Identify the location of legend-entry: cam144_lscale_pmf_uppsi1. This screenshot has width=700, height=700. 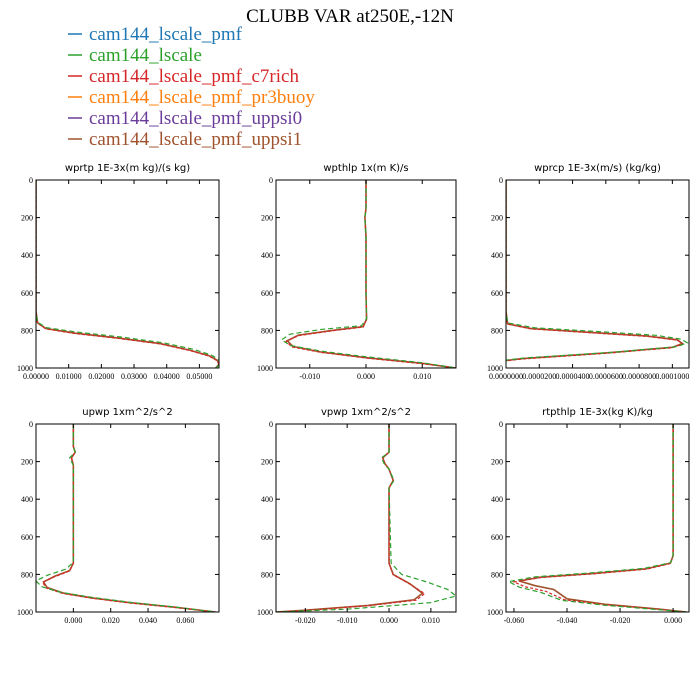
(185, 139).